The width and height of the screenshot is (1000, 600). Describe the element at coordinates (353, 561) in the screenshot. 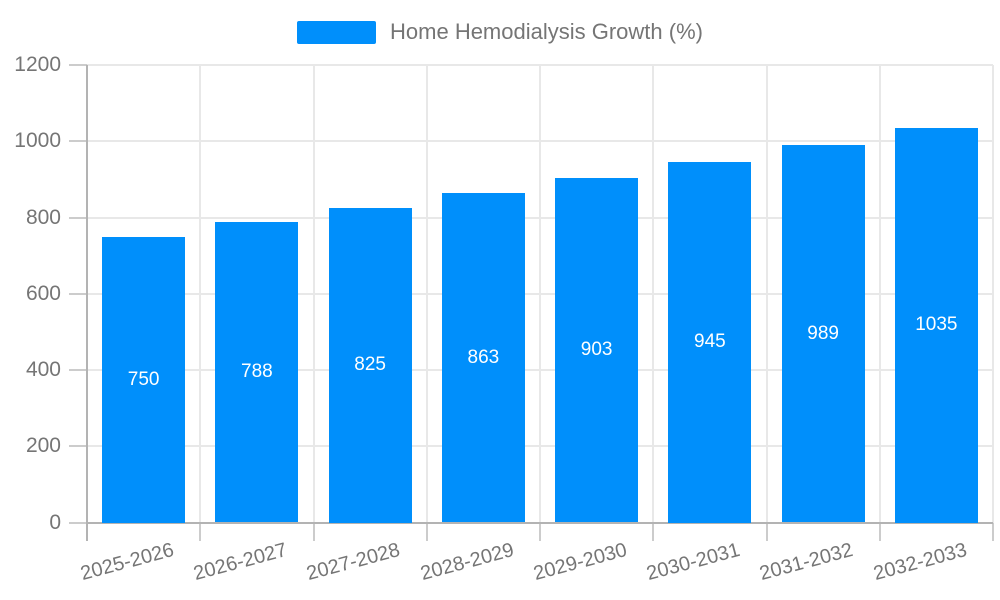

I see `x-tick-label: 2027-2028` at that location.